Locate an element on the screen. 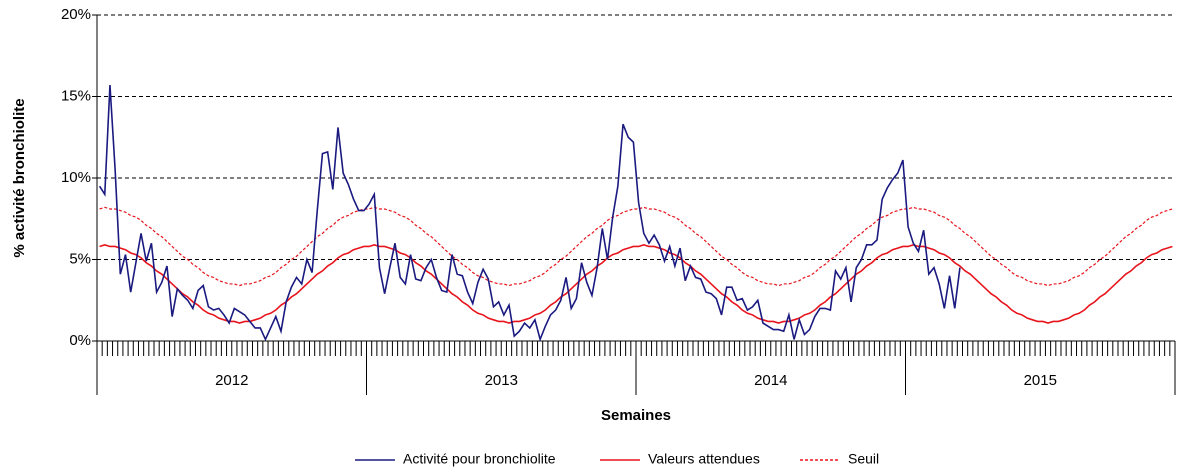 This screenshot has height=473, width=1184. y-tick-label: 15% is located at coordinates (76, 95).